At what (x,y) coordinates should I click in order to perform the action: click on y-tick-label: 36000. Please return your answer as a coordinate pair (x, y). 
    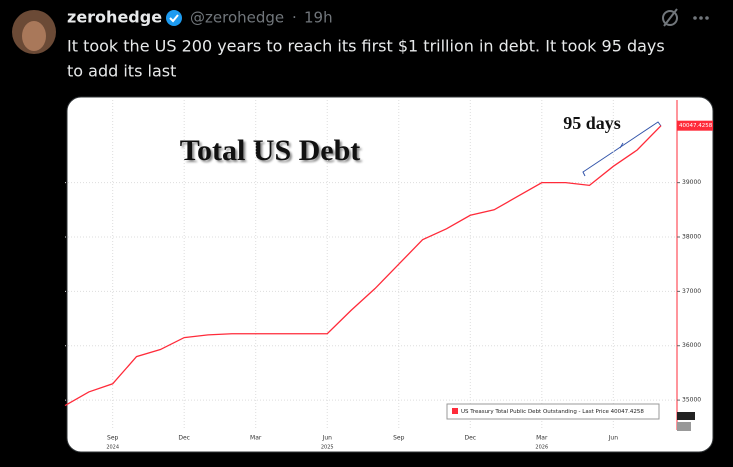
    Looking at the image, I should click on (691, 345).